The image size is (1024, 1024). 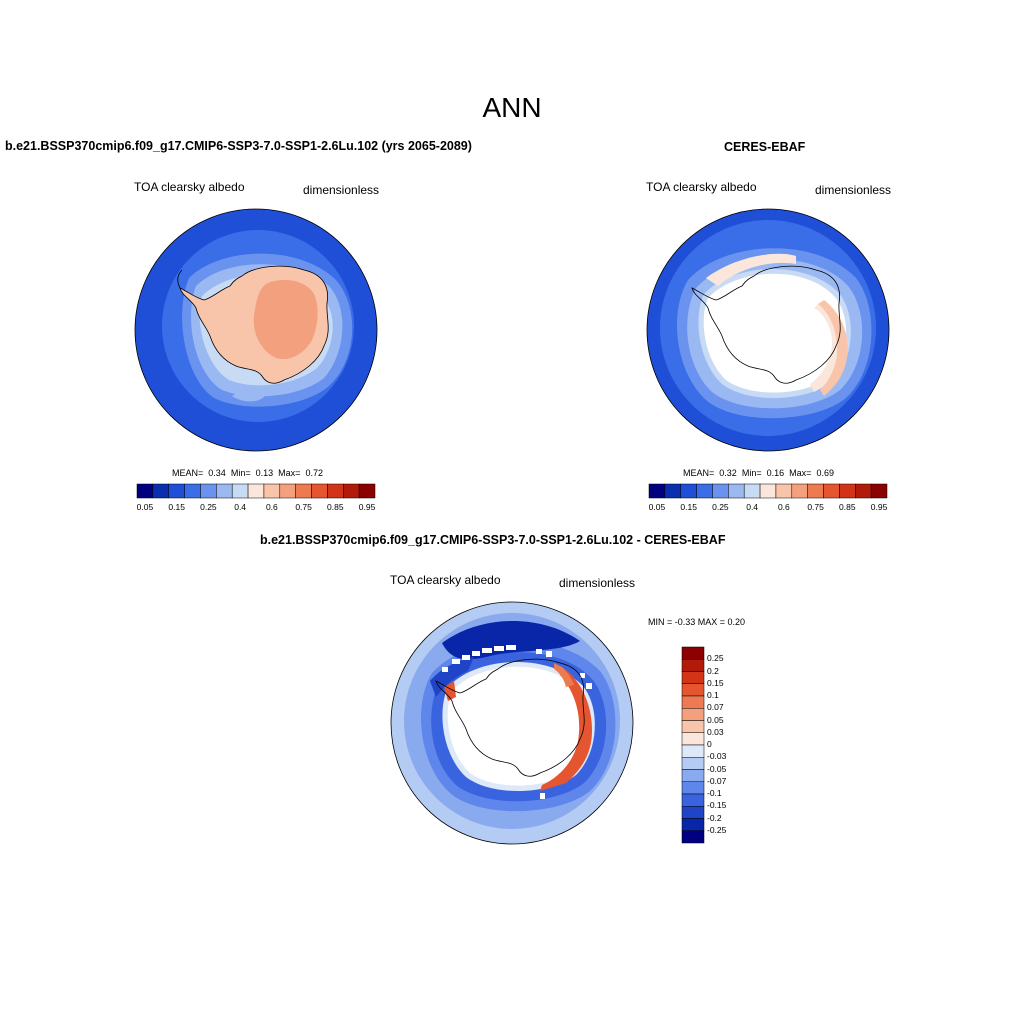 What do you see at coordinates (341, 190) in the screenshot?
I see `model-units-label: dimensionless` at bounding box center [341, 190].